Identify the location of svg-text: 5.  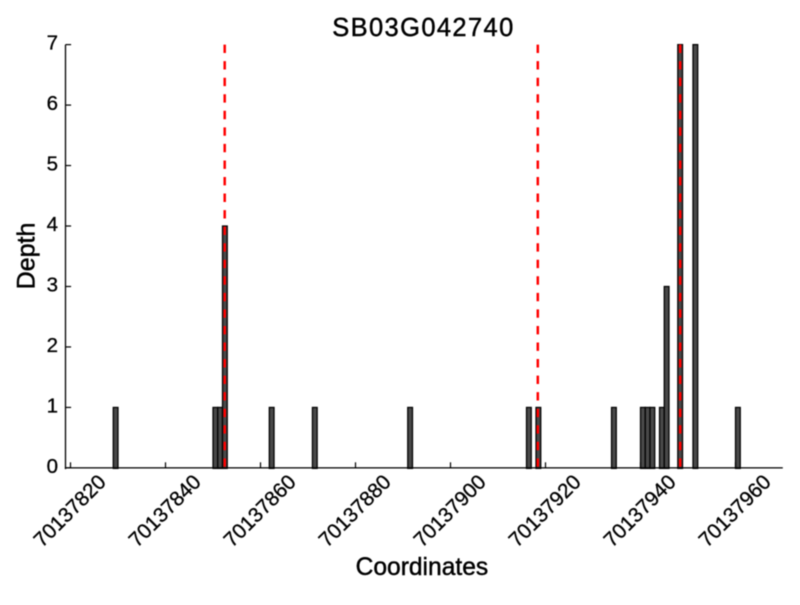
(52, 164).